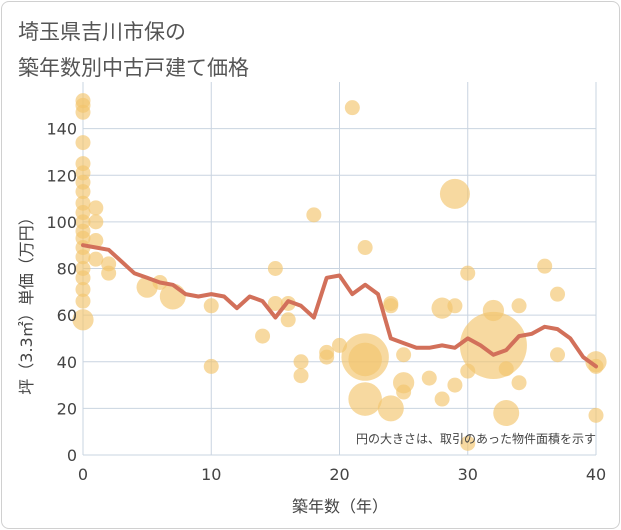 The image size is (621, 530). I want to click on y-tick-label: 60, so click(67, 315).